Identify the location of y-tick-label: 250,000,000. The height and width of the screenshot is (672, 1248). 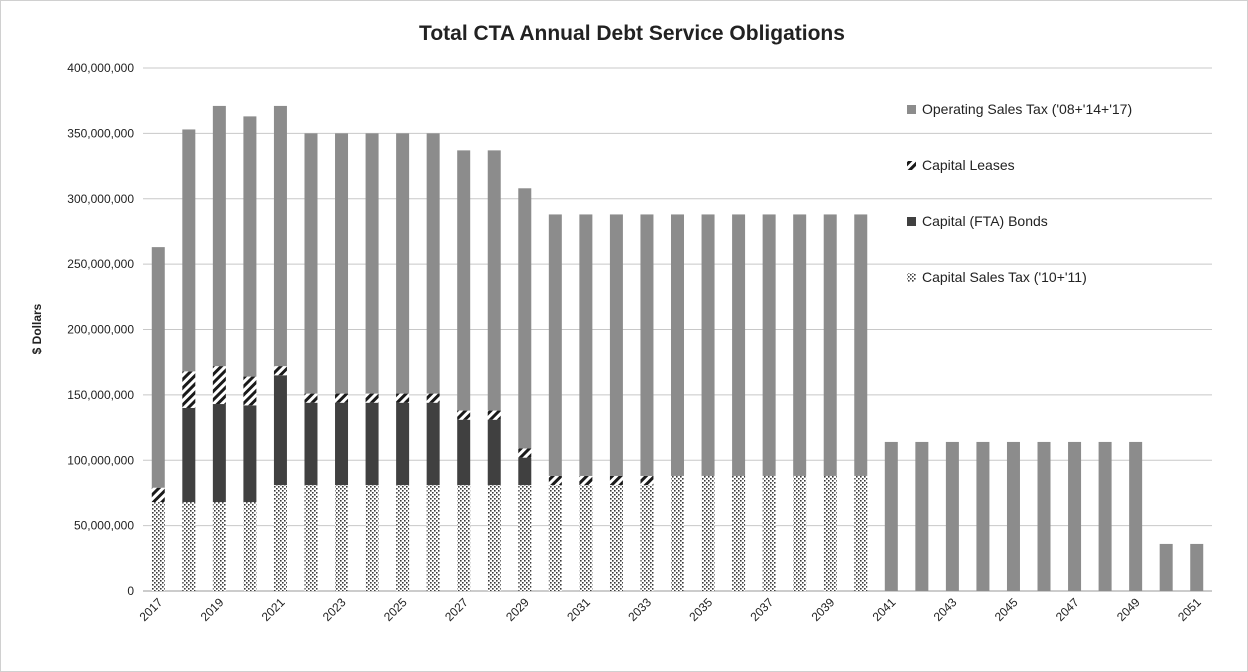
(100, 264).